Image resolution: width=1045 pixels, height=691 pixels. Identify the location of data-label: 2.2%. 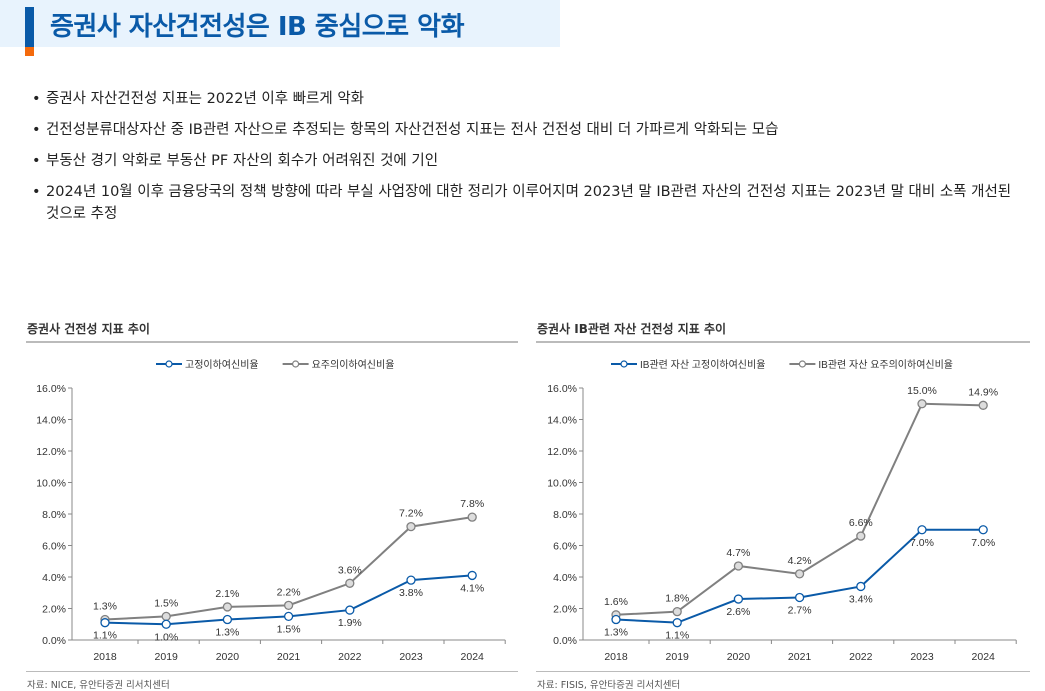
(289, 592).